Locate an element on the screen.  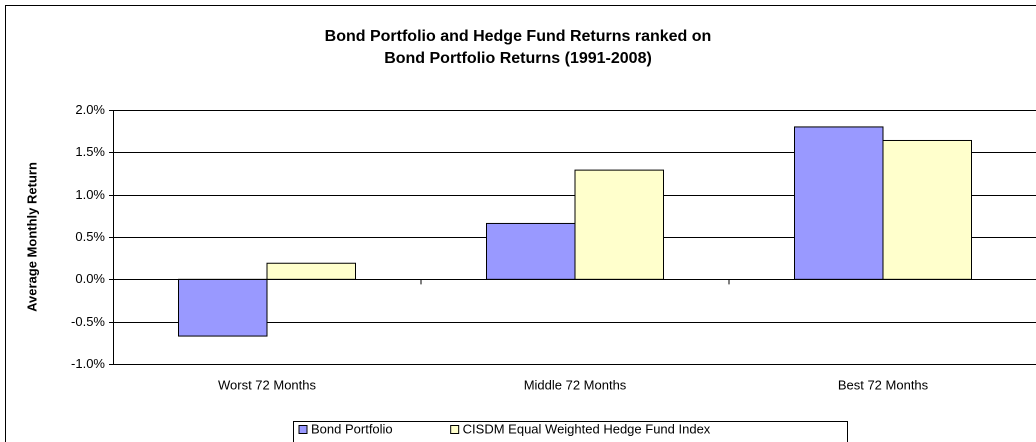
y-axis-label: Average Monthly Return is located at coordinates (31, 237).